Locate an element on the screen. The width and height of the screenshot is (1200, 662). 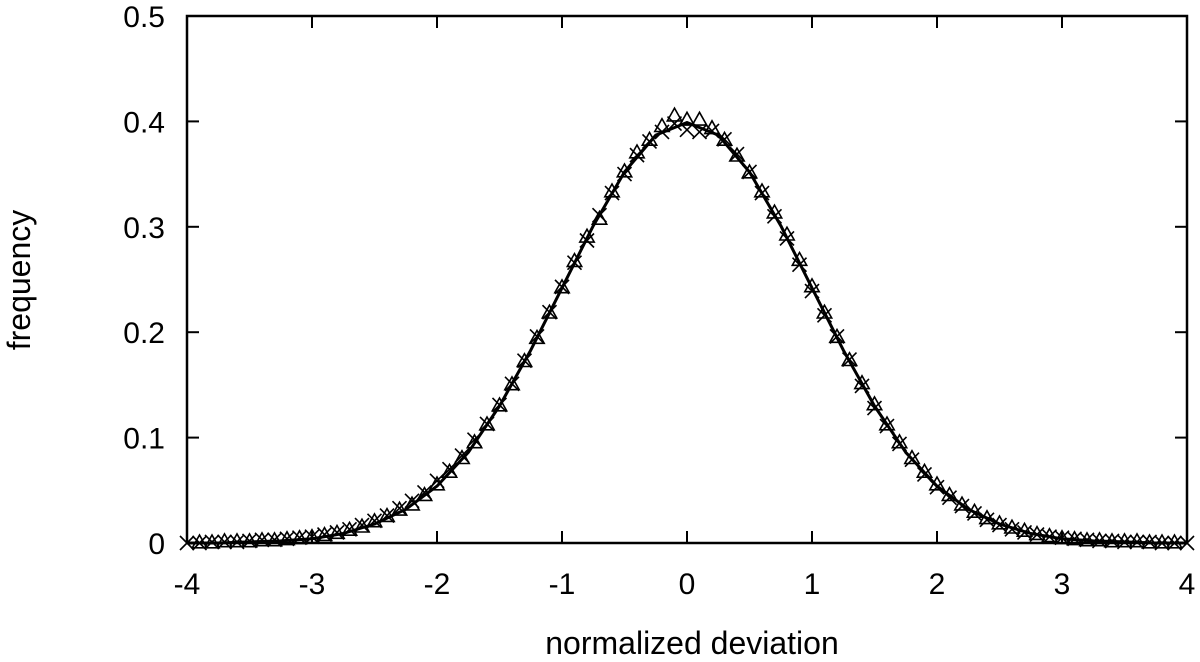
y-tick-label: 0.3 is located at coordinates (144, 228).